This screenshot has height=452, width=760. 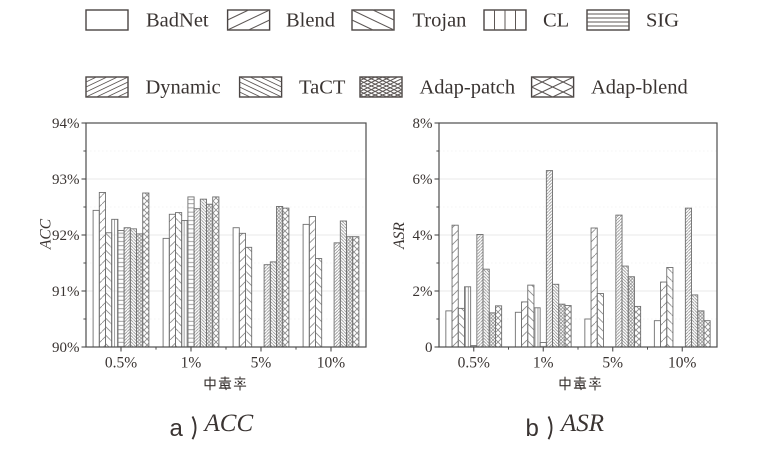 I want to click on svg-text: 90%, so click(x=66, y=348).